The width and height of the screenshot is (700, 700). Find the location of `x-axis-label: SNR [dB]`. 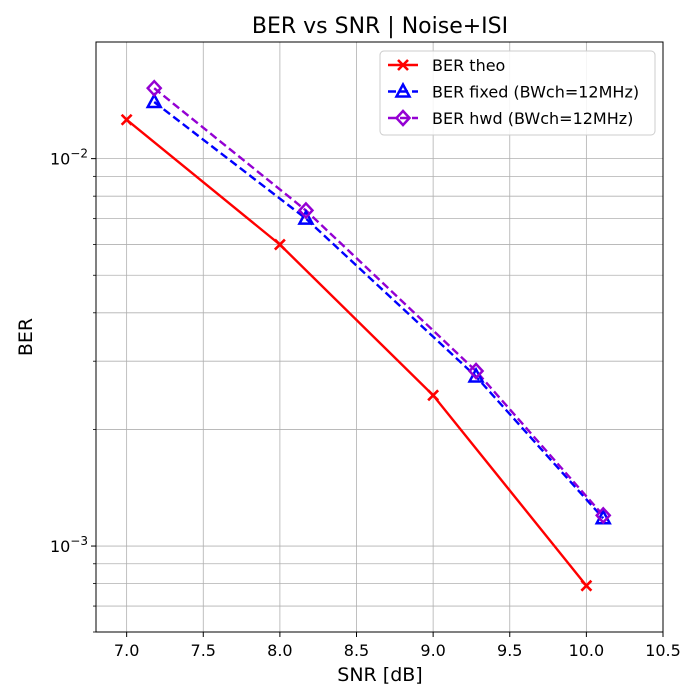

x-axis-label: SNR [dB] is located at coordinates (379, 675).